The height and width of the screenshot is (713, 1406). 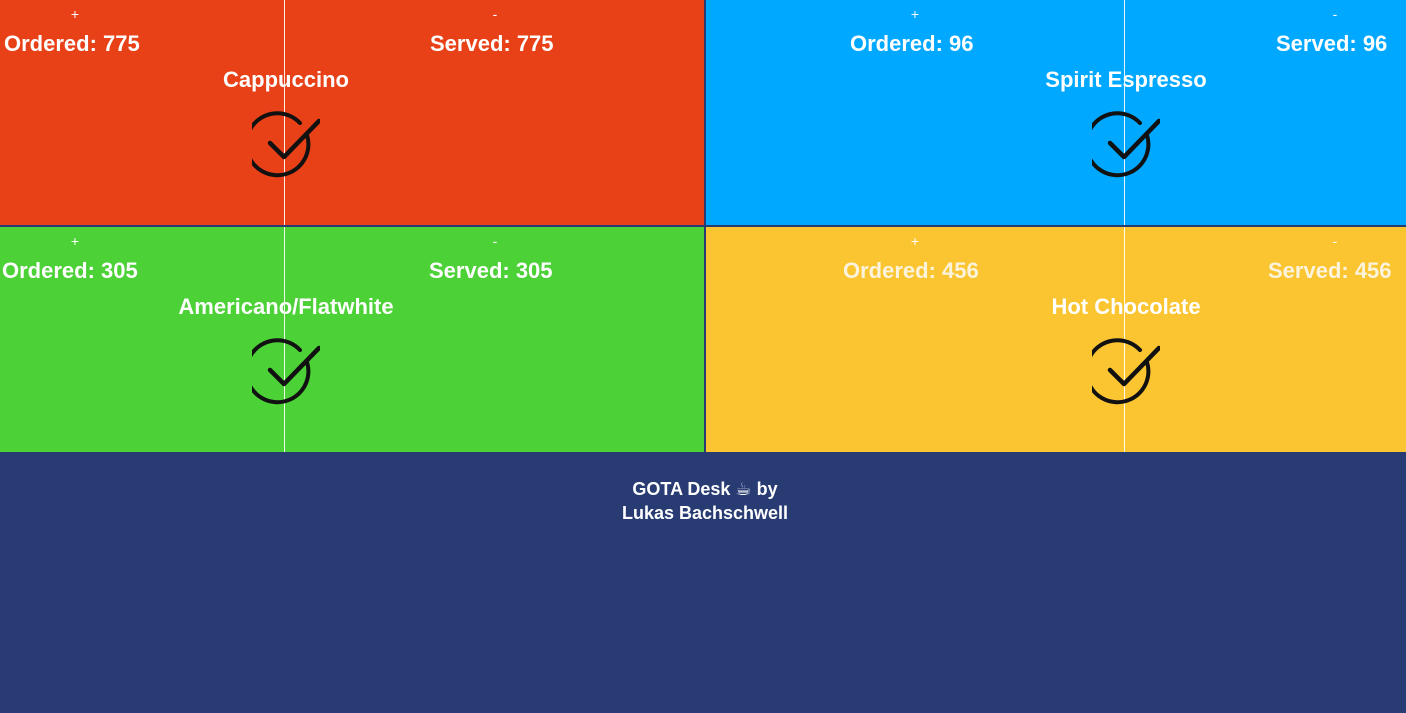 I want to click on ordered-count: Ordered: 456, so click(x=911, y=270).